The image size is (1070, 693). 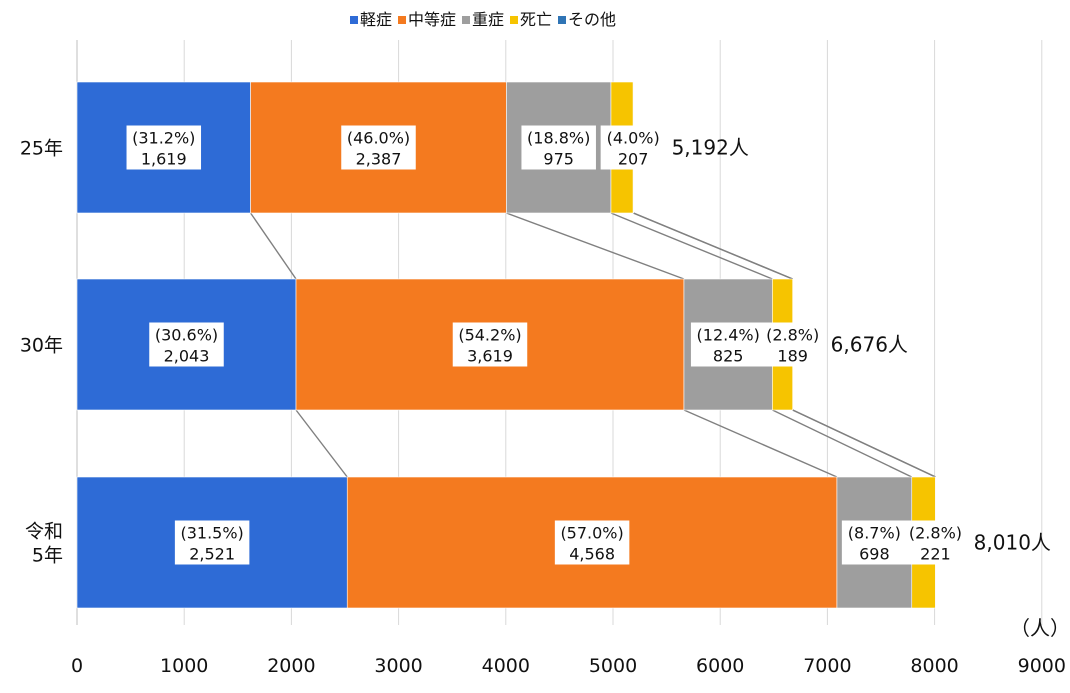 I want to click on data-label-percent: (46.0%), so click(x=378, y=138).